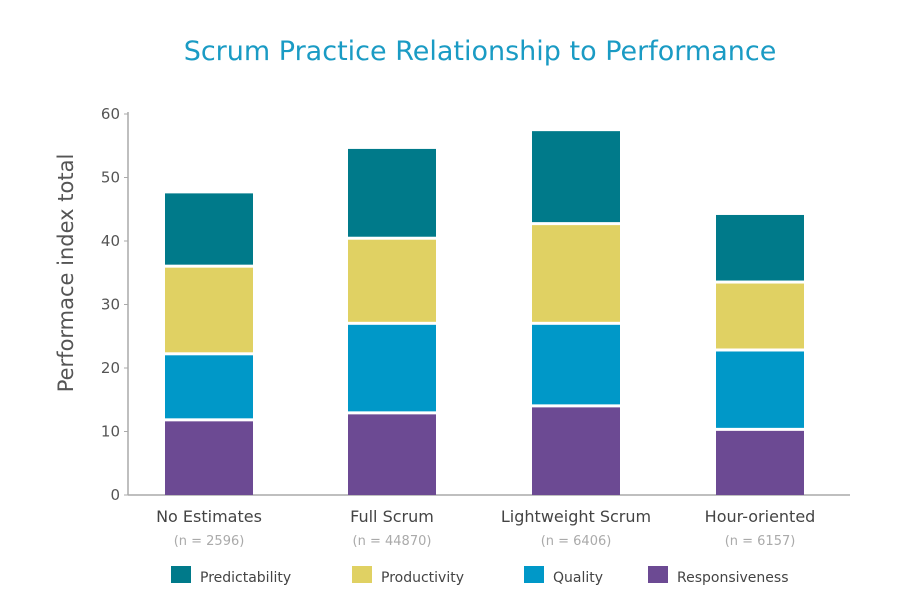 This screenshot has height=613, width=920. I want to click on y-tick-label: 20, so click(110, 368).